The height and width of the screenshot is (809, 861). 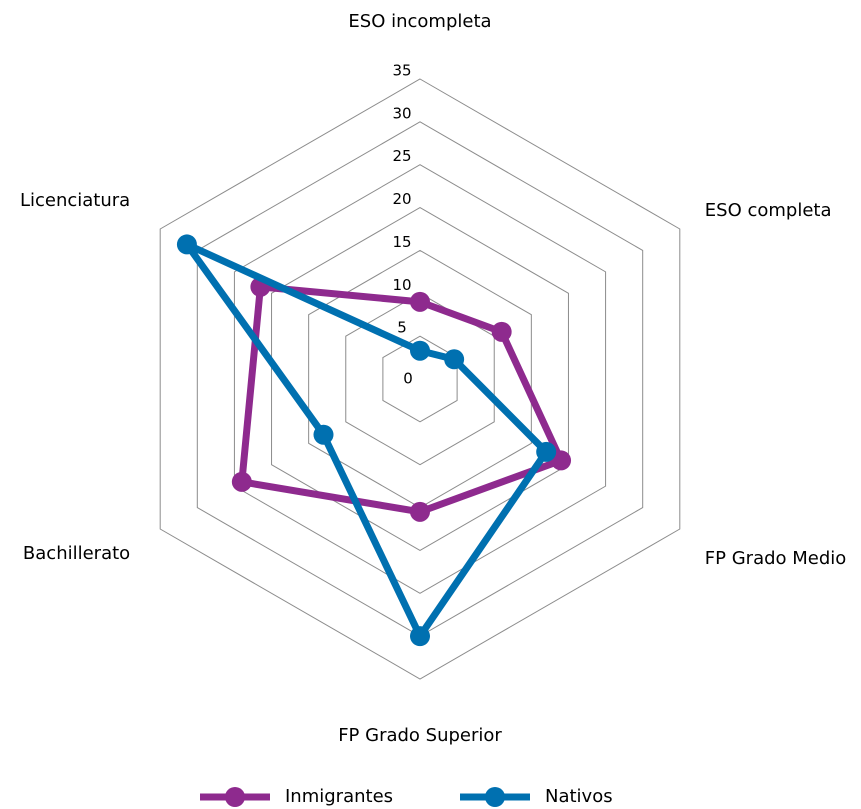 What do you see at coordinates (76, 553) in the screenshot?
I see `axis-label: Bachillerato` at bounding box center [76, 553].